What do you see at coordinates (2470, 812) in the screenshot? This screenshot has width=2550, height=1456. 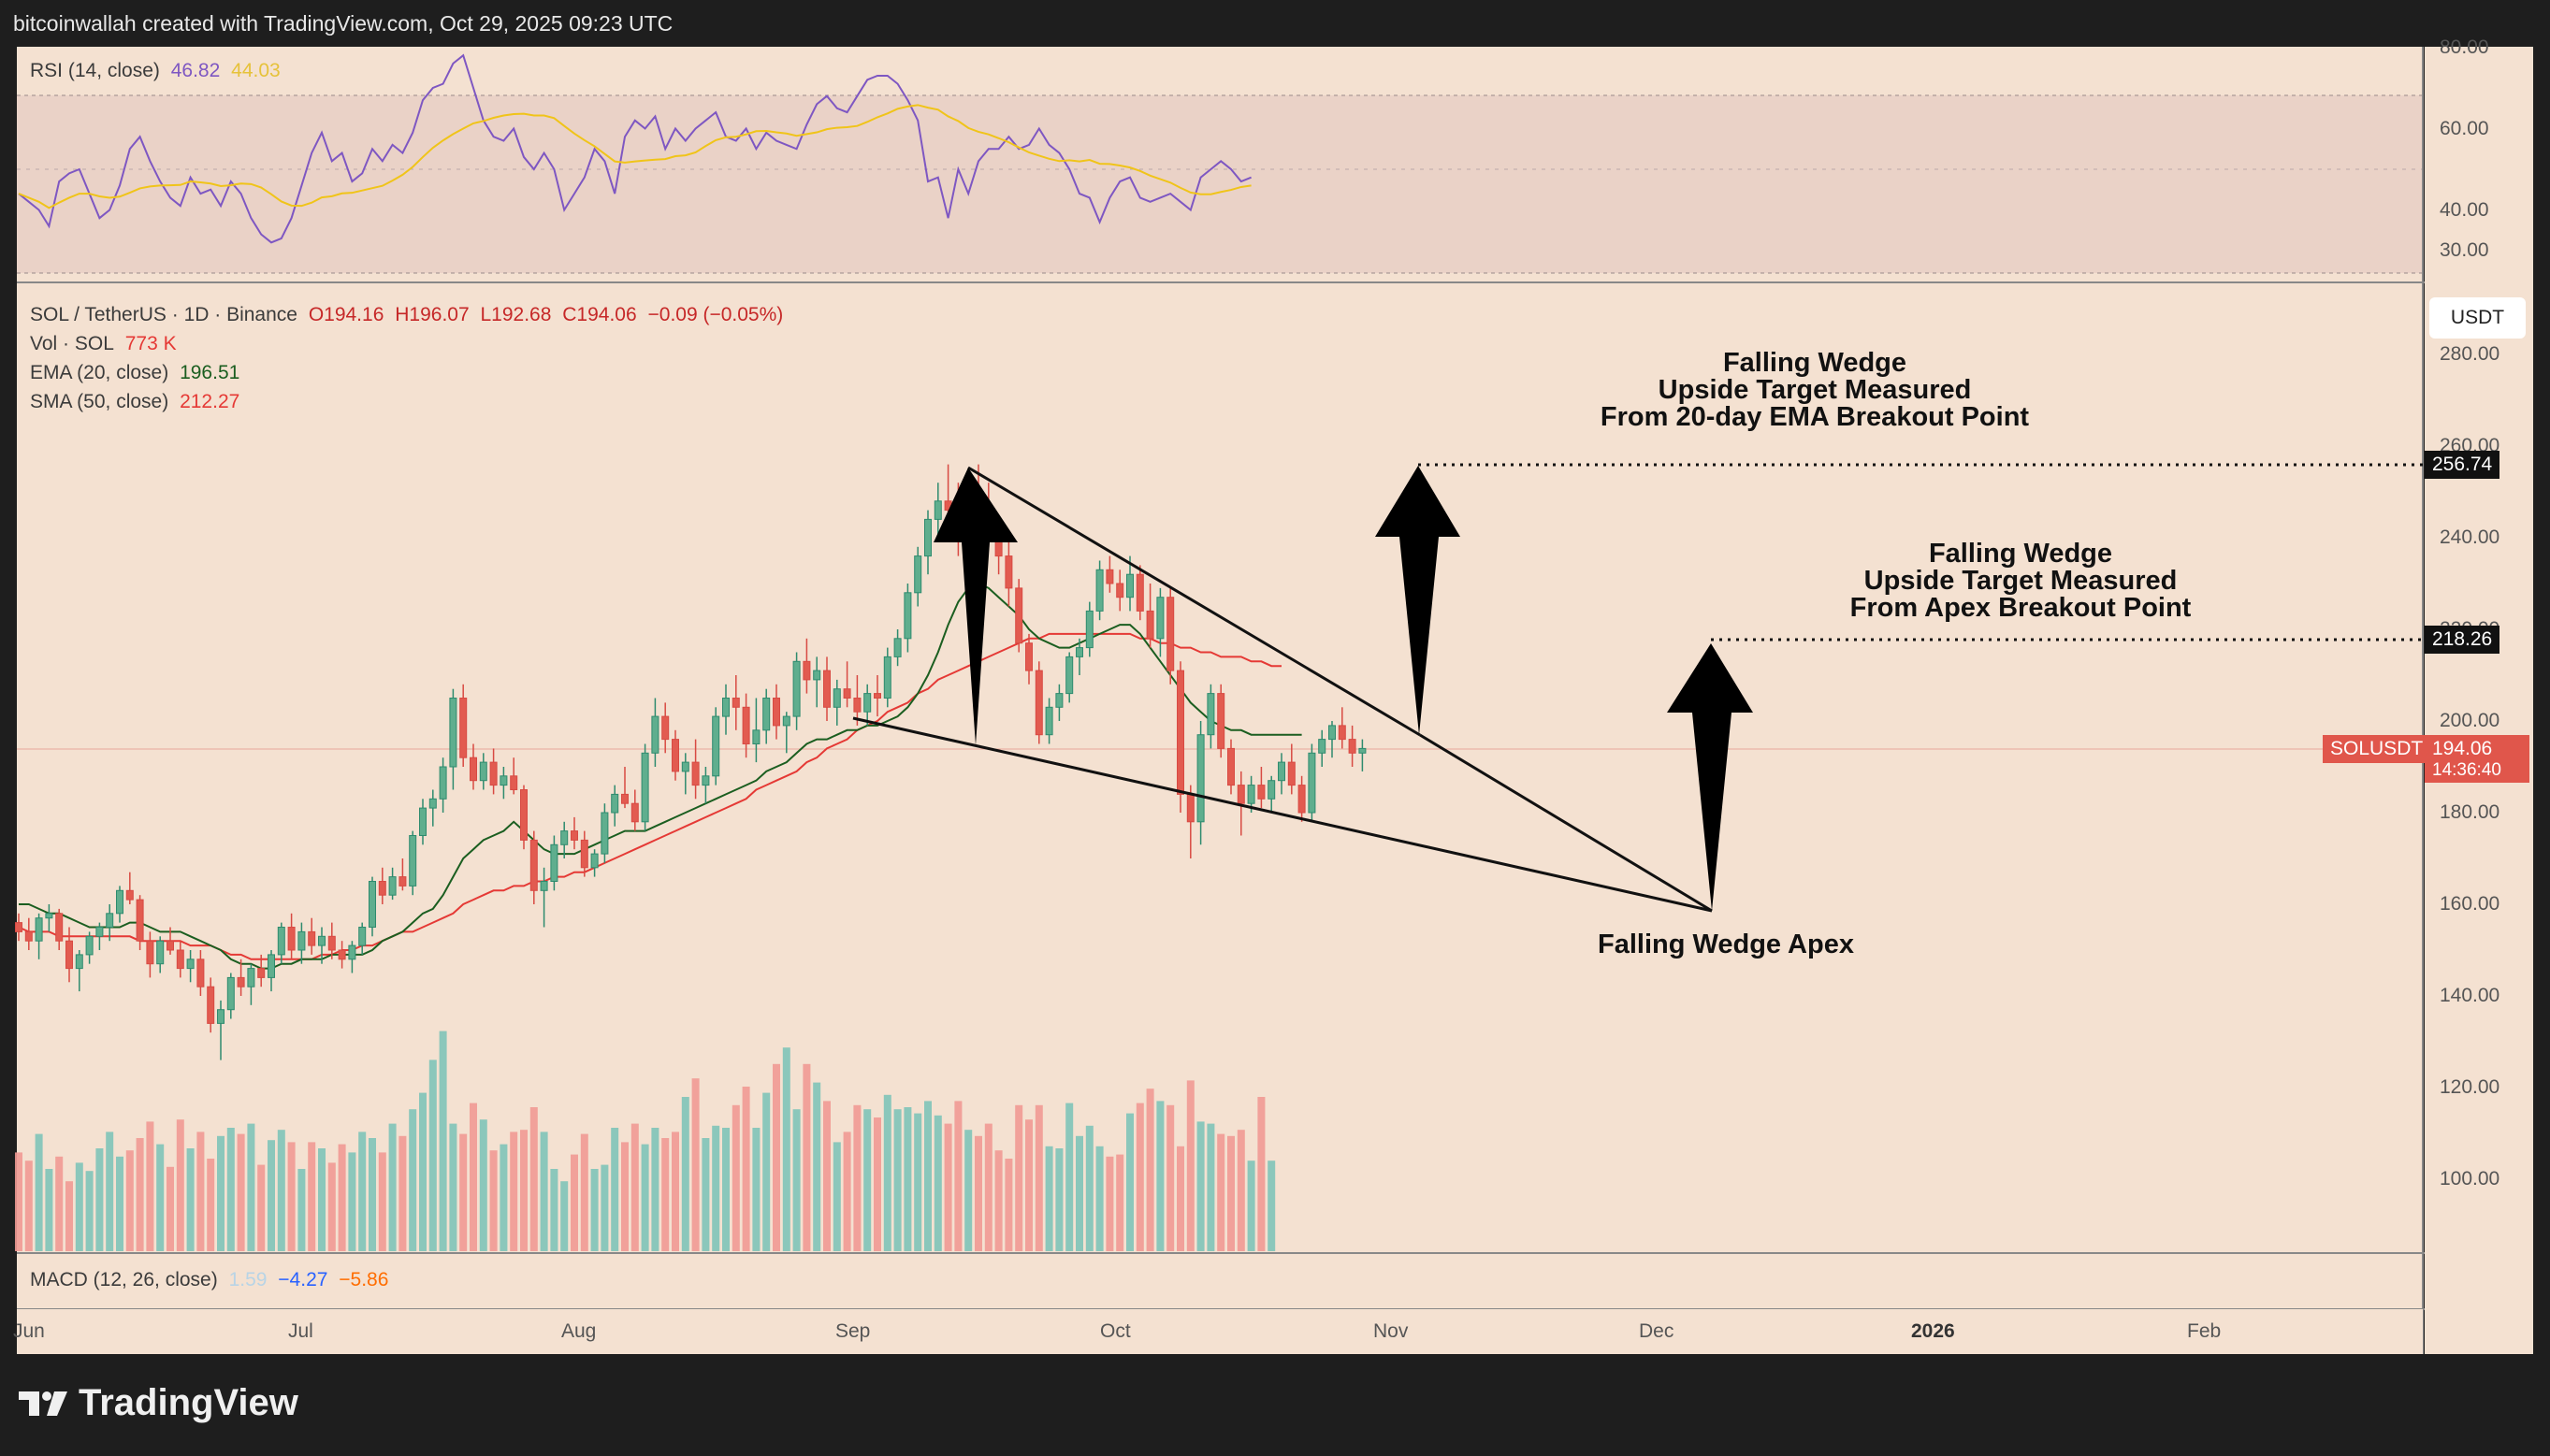 I see `price-axis-label: 180.00` at bounding box center [2470, 812].